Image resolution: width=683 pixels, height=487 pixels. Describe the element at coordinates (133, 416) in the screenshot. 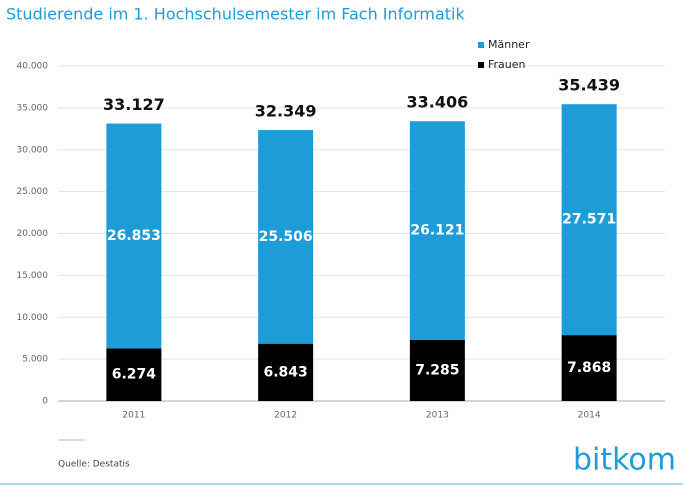

I see `x-tick-label: 2011` at that location.